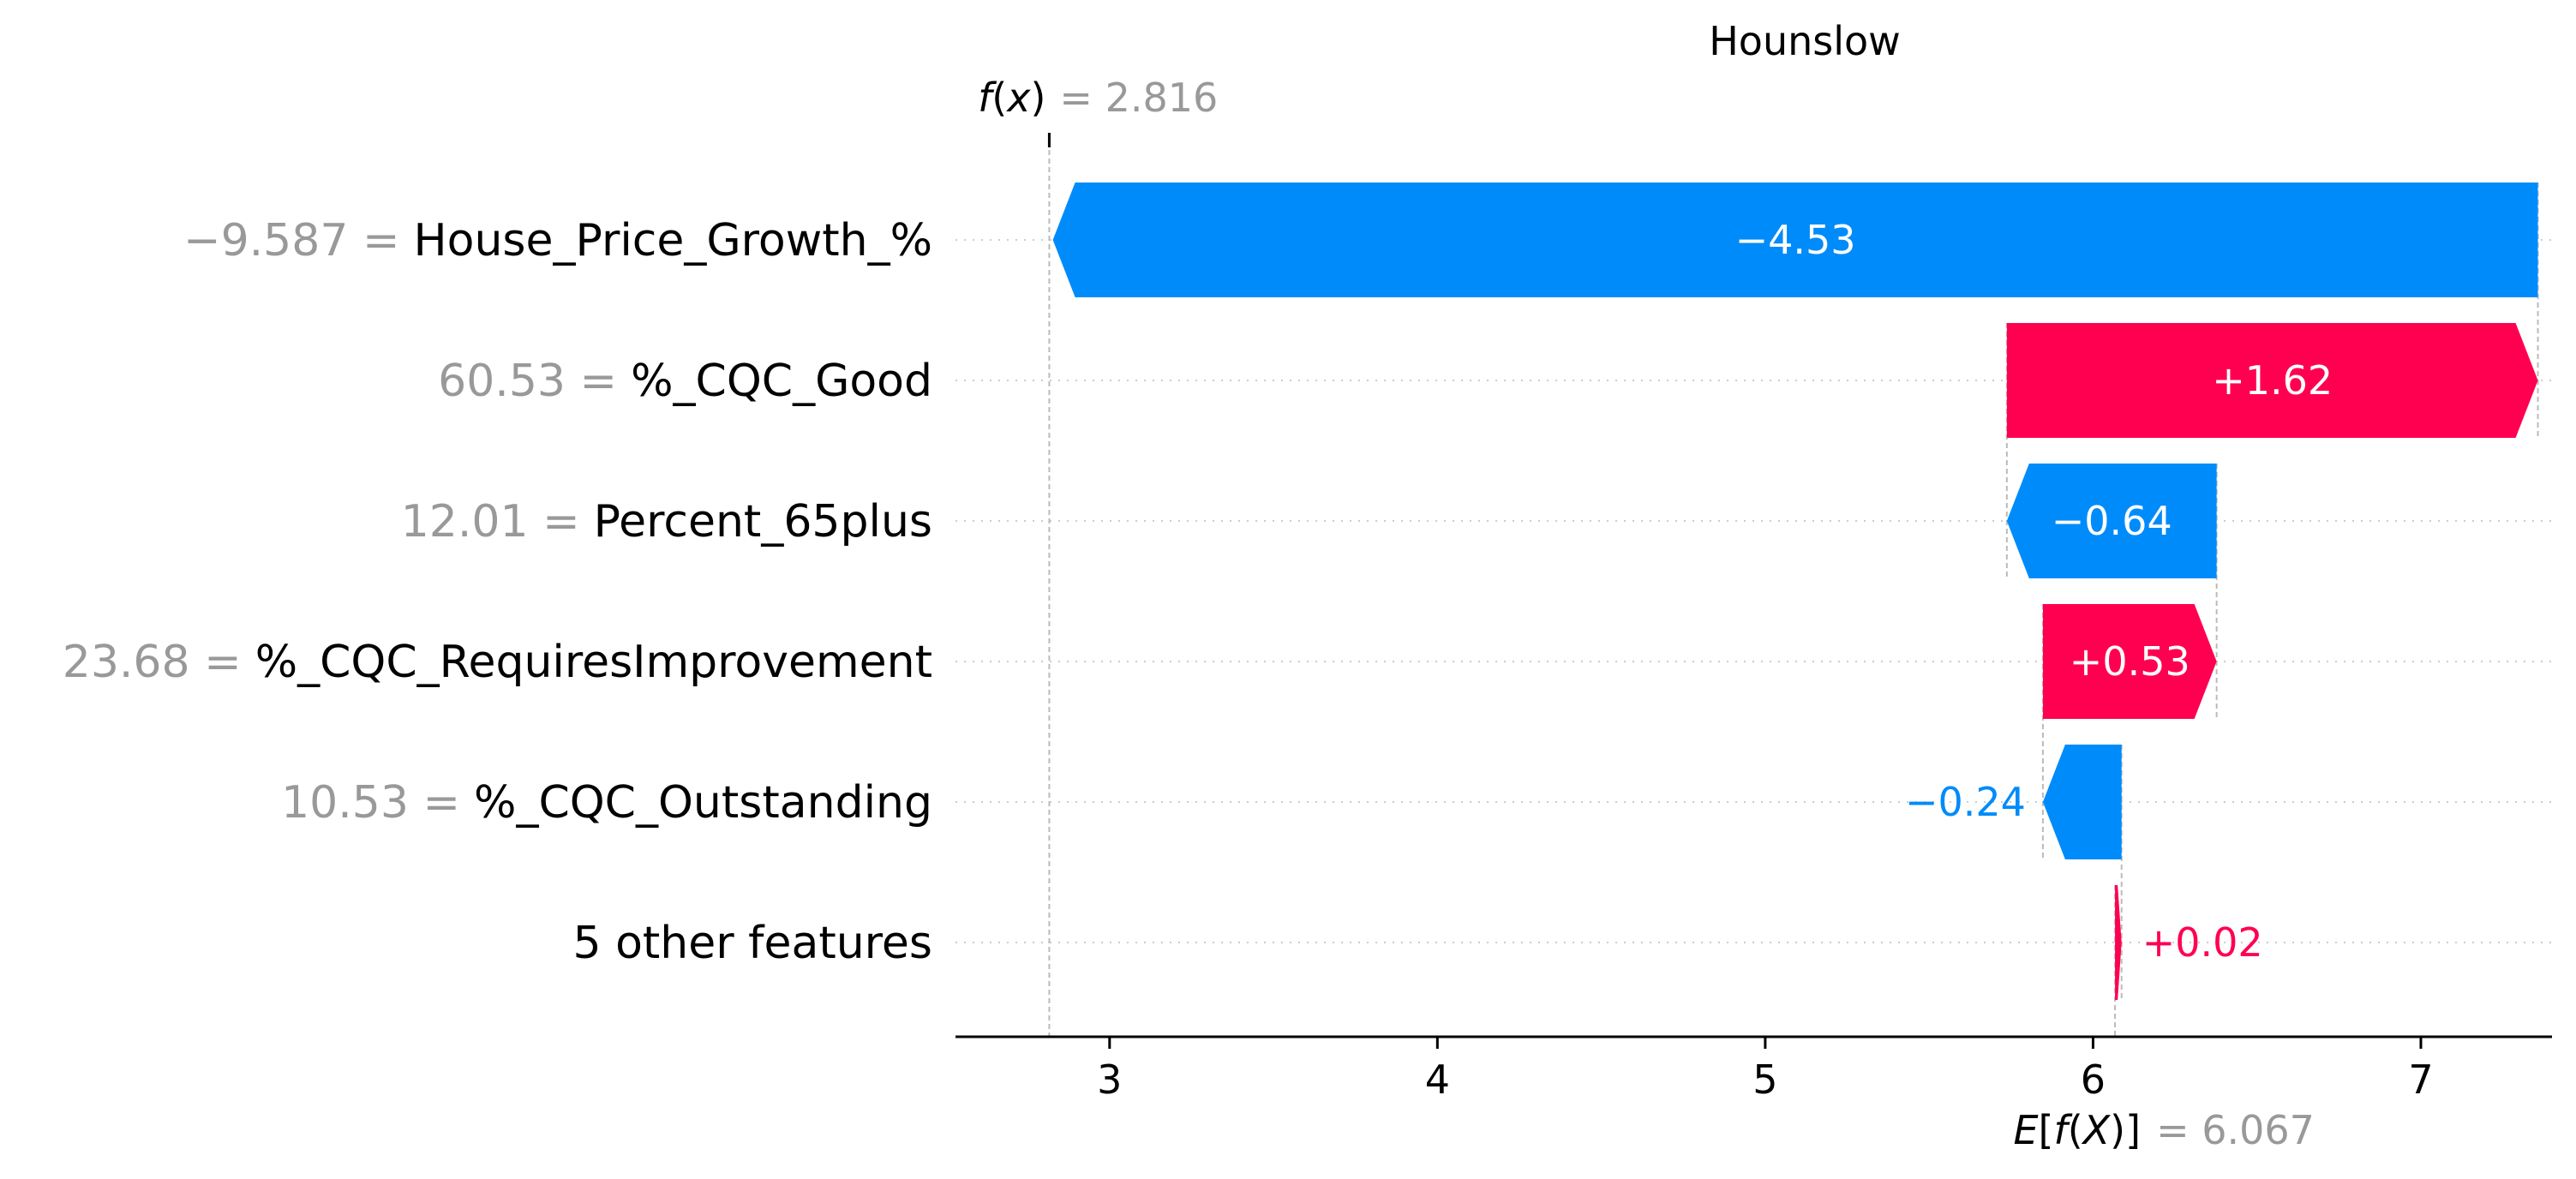 This screenshot has width=2576, height=1179. I want to click on bar-%_CQC_RequiresImprovement, so click(2129, 661).